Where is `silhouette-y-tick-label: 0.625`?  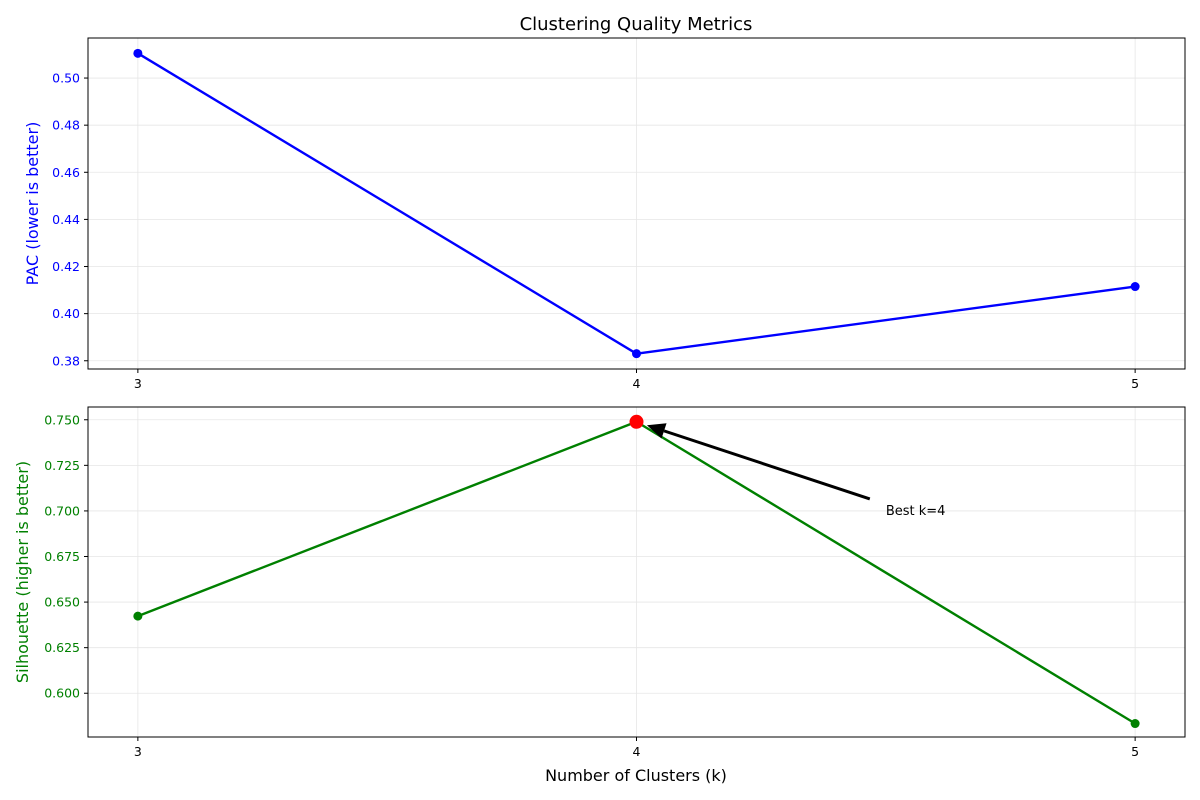 silhouette-y-tick-label: 0.625 is located at coordinates (62, 647).